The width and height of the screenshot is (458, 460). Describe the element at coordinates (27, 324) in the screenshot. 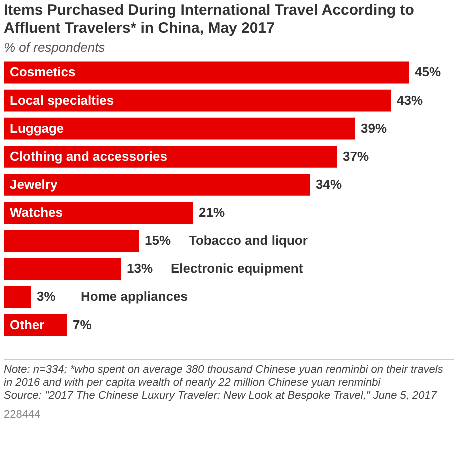

I see `y-tick-label: Other` at that location.